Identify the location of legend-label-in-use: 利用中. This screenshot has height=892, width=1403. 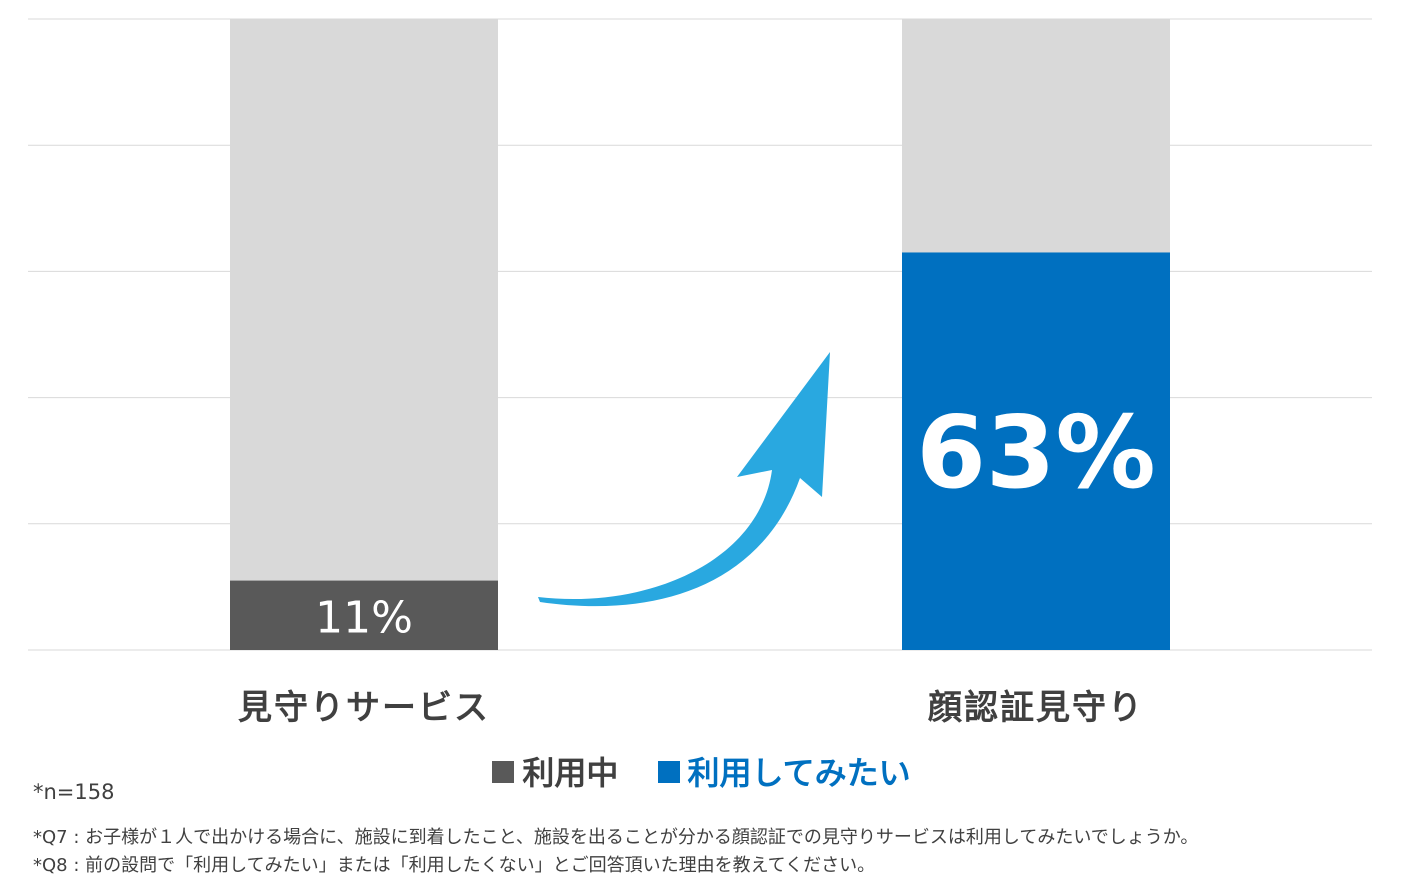
(570, 773).